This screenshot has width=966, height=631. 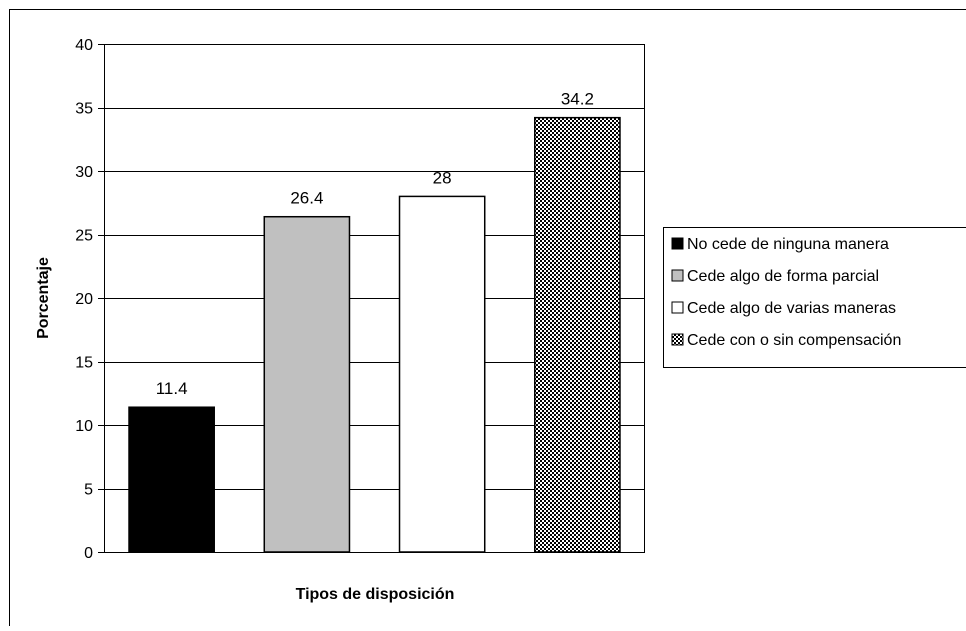 I want to click on y-axis-title: Porcentaje, so click(x=43, y=298).